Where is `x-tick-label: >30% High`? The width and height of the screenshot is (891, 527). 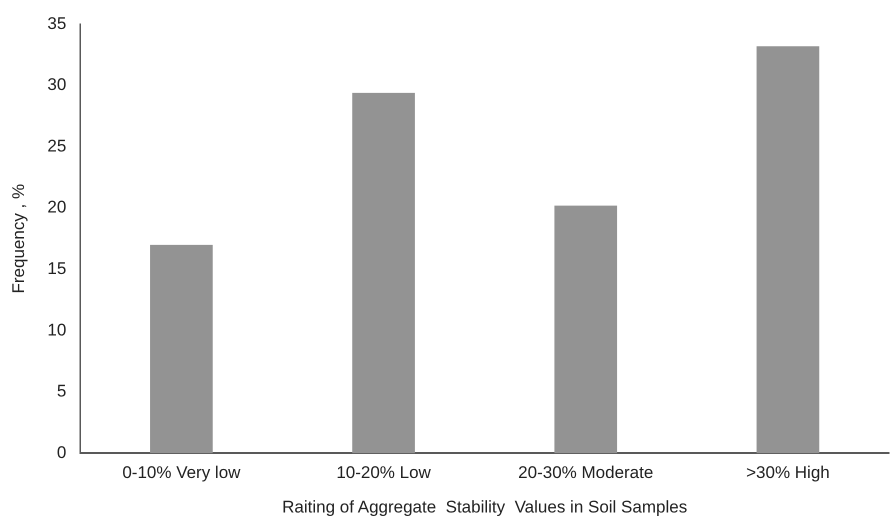 x-tick-label: >30% High is located at coordinates (788, 472).